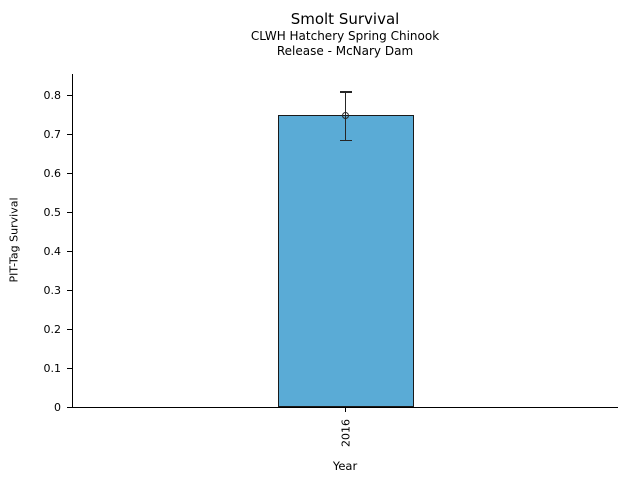  Describe the element at coordinates (345, 140) in the screenshot. I see `error-bar-cap-bottom` at that location.